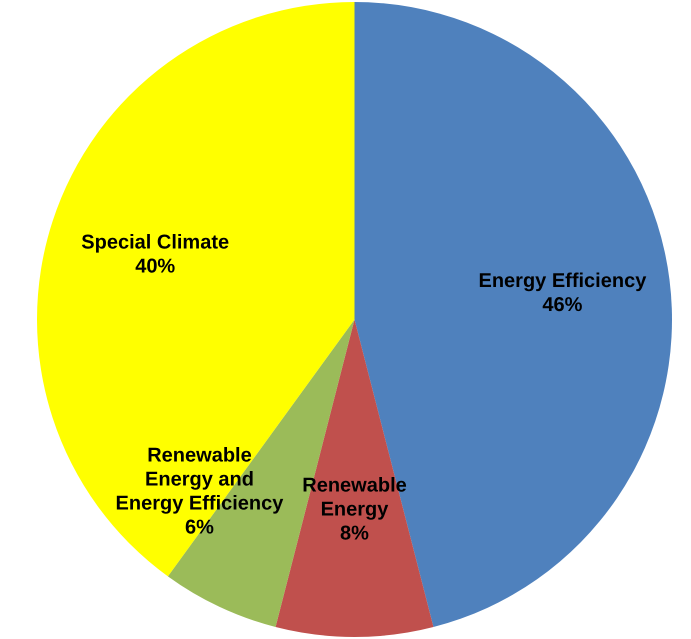 The width and height of the screenshot is (691, 639). Describe the element at coordinates (355, 533) in the screenshot. I see `data-label: 8%` at that location.